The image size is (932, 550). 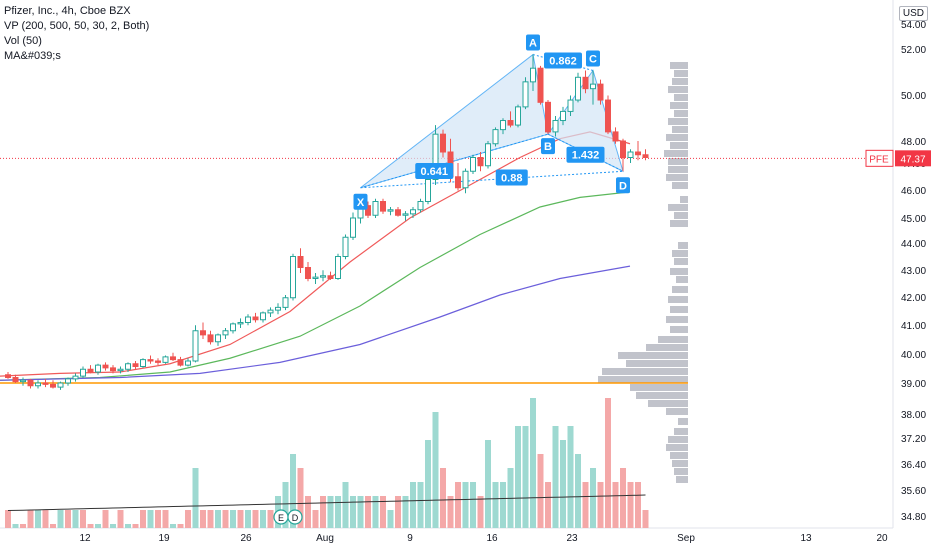 What do you see at coordinates (23, 41) in the screenshot?
I see `legend-vol: Vol (50)` at bounding box center [23, 41].